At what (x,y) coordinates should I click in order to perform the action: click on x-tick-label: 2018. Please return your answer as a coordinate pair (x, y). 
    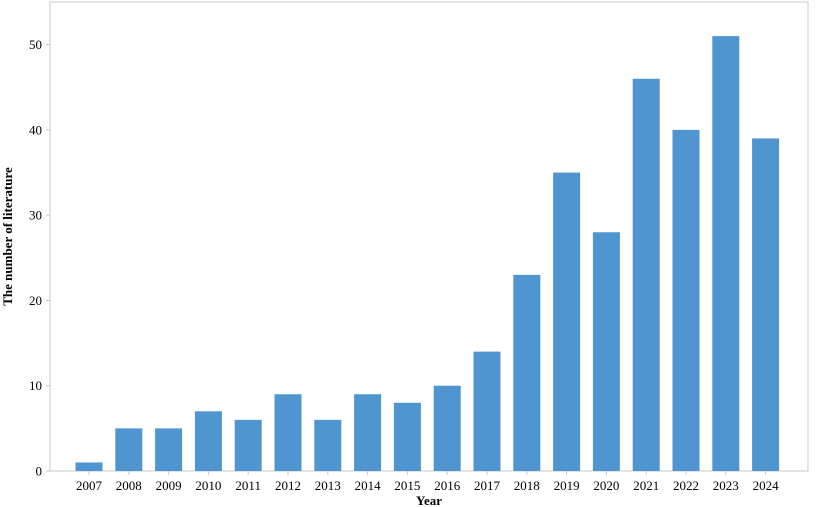
    Looking at the image, I should click on (527, 485).